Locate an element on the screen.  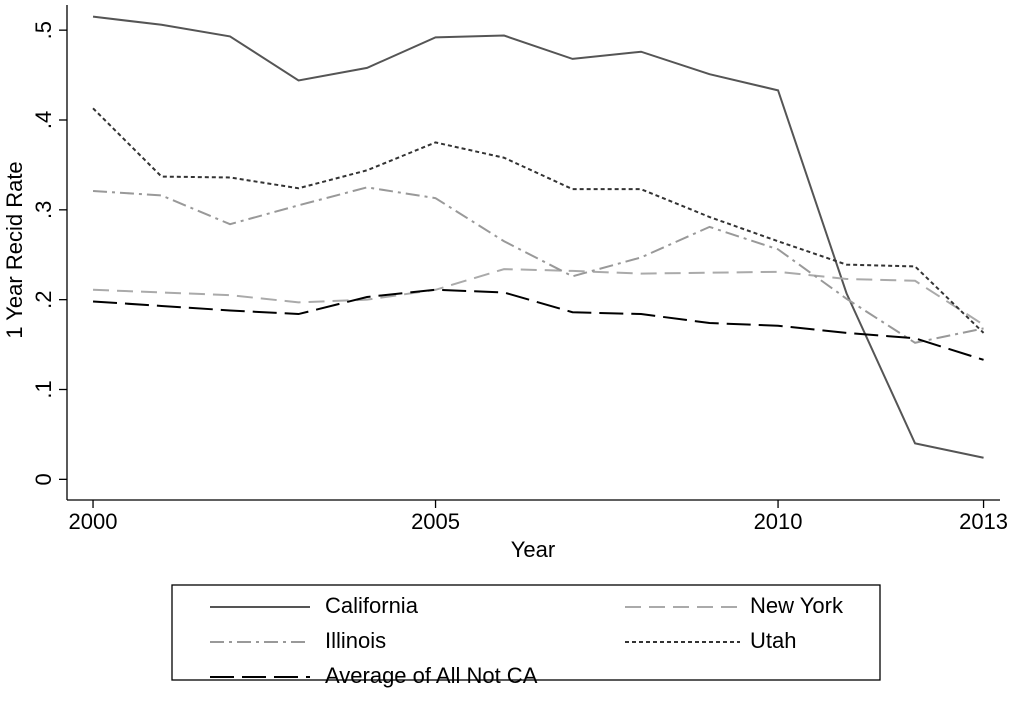
legend-label: New York is located at coordinates (797, 605).